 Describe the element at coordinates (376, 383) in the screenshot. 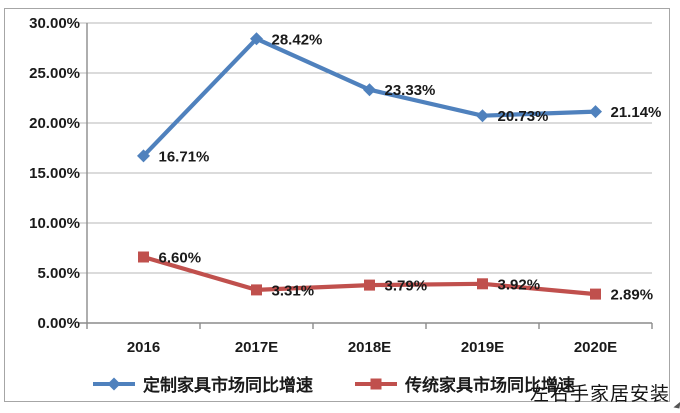

I see `line-square-marker-icon` at that location.